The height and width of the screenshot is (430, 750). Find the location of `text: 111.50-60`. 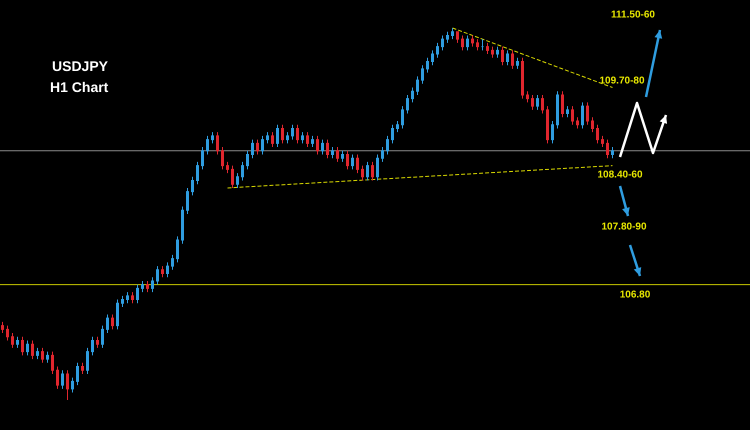

text: 111.50-60 is located at coordinates (633, 15).